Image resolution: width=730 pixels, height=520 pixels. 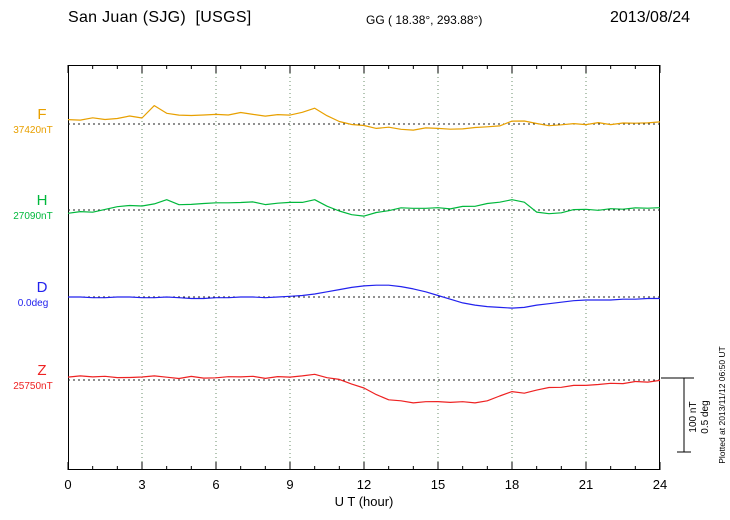 What do you see at coordinates (160, 17) in the screenshot?
I see `station-title: San Juan (SJG) [USGS]` at bounding box center [160, 17].